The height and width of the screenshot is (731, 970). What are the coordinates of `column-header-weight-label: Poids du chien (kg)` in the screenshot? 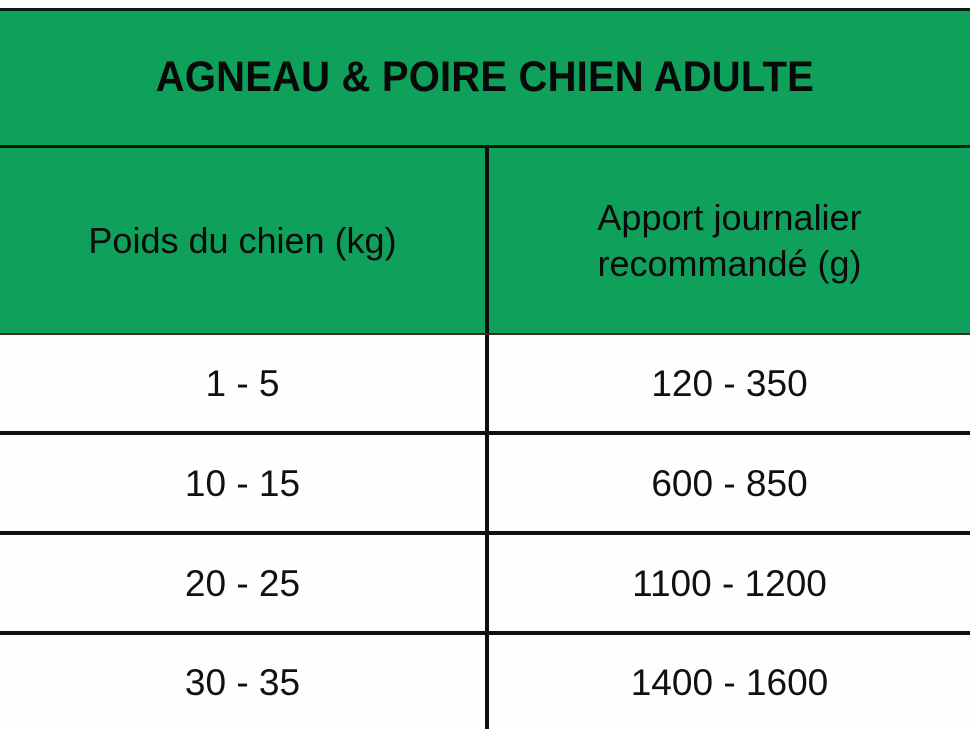 It's located at (242, 240).